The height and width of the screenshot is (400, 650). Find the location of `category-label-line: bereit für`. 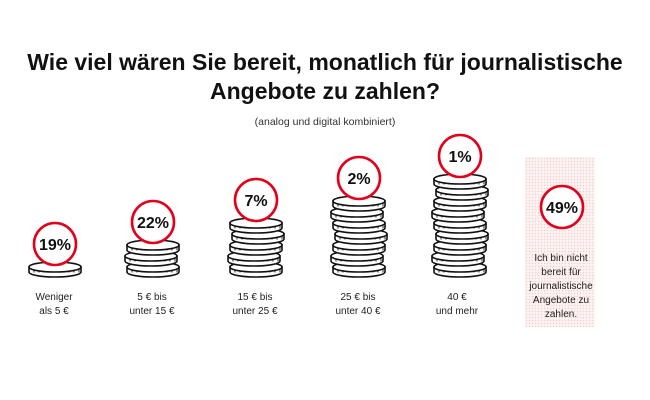

category-label-line: bereit für is located at coordinates (561, 272).